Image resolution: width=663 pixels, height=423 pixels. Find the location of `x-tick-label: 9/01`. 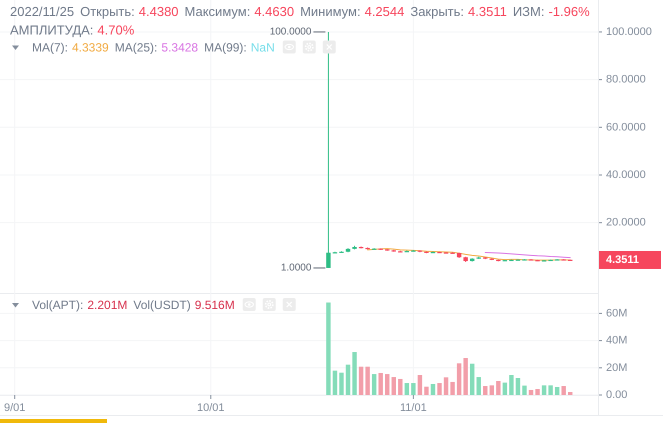

x-tick-label: 9/01 is located at coordinates (15, 408).